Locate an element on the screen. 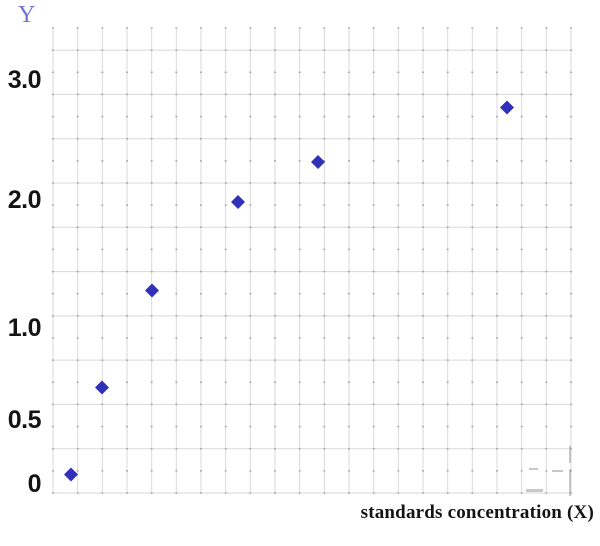  y-tick-label: 1.0 is located at coordinates (24, 328).